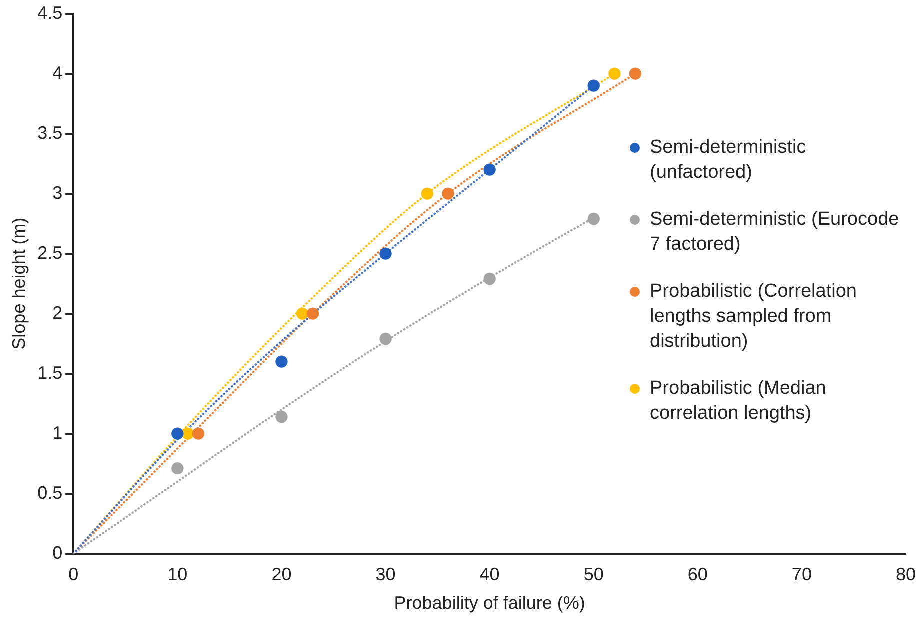 This screenshot has height=624, width=921. What do you see at coordinates (50, 252) in the screenshot?
I see `y-tick-label: 2.5` at bounding box center [50, 252].